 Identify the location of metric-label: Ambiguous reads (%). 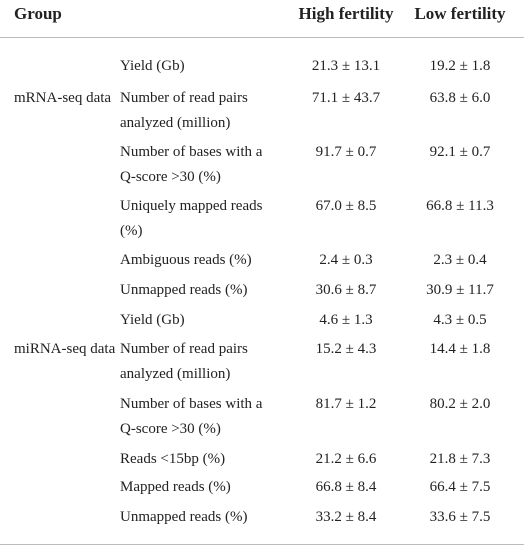
(186, 260).